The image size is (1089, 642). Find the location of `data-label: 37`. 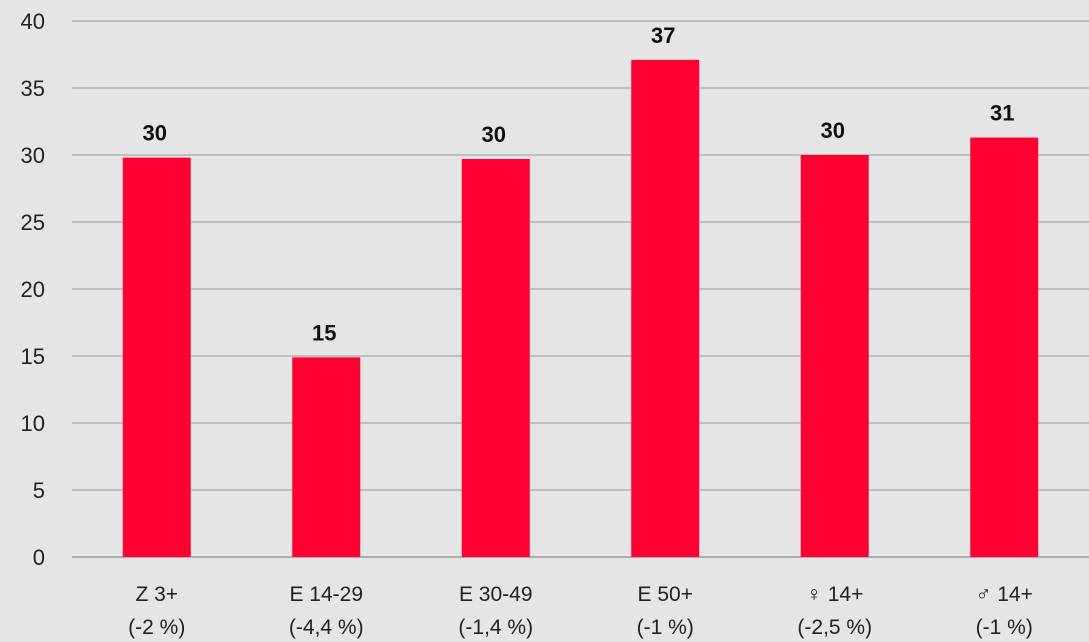

data-label: 37 is located at coordinates (663, 35).